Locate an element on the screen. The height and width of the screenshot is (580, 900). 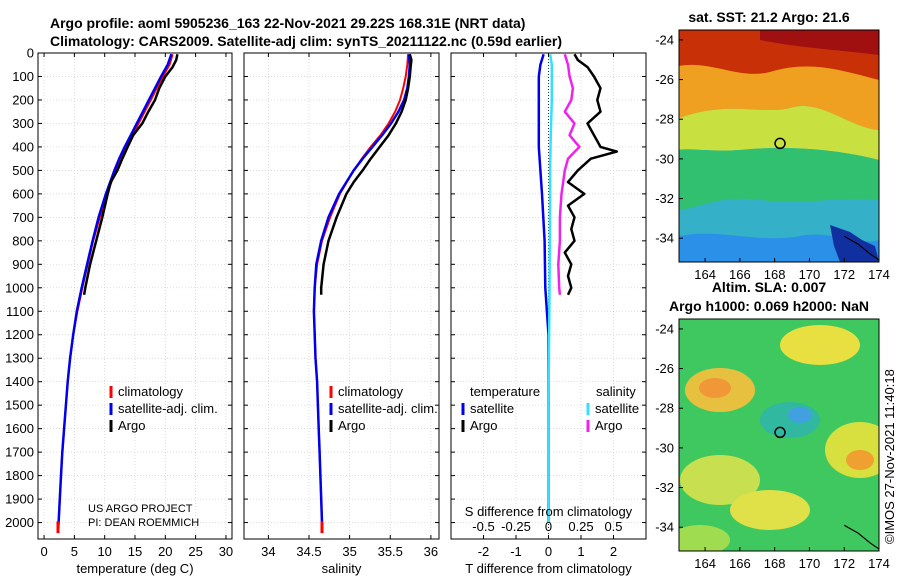
sla-map-field is located at coordinates (779, 435).